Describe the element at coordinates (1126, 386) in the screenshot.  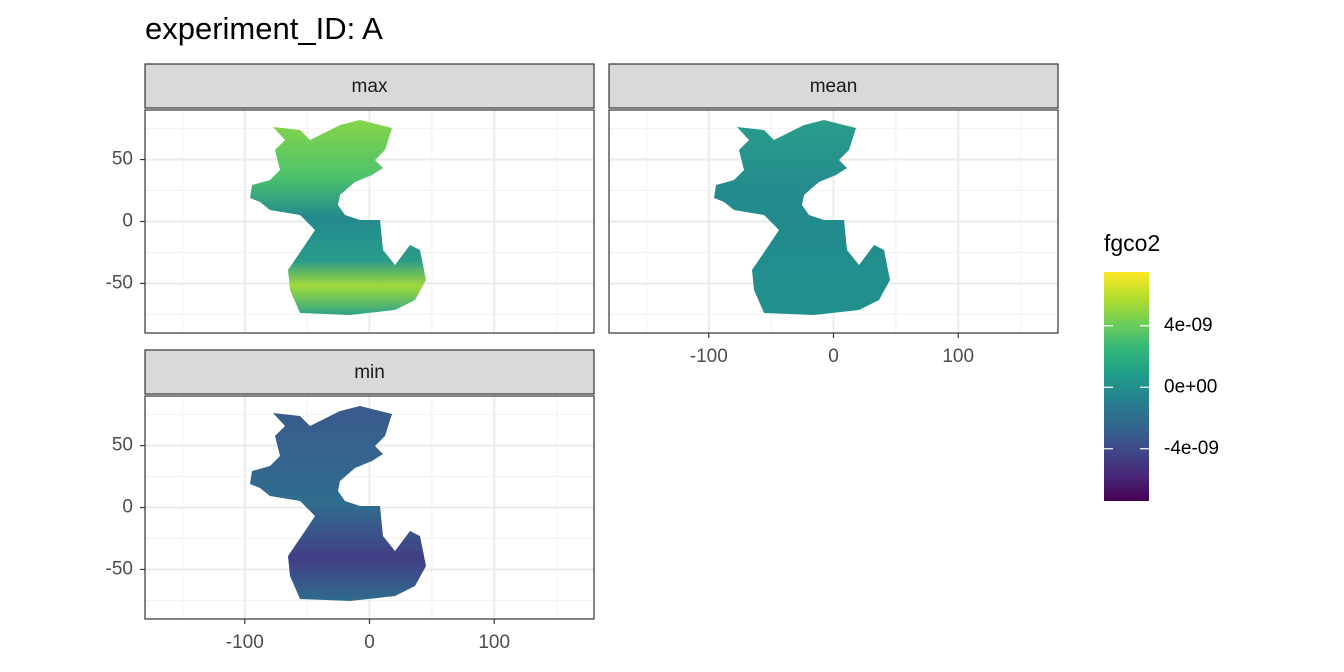
I see `colorbar` at that location.